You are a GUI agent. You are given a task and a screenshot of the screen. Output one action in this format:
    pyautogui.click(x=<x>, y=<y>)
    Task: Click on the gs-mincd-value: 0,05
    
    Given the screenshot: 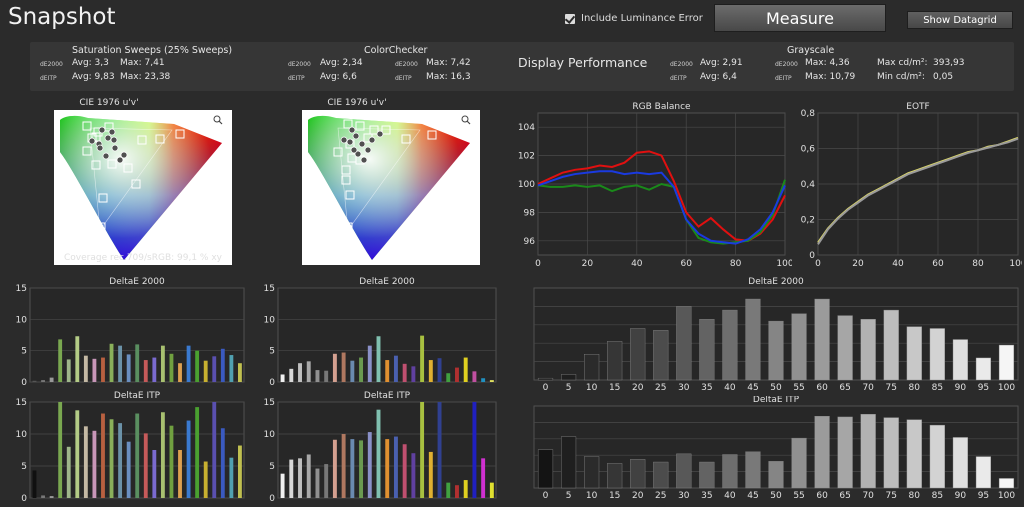 What is the action you would take?
    pyautogui.click(x=943, y=77)
    